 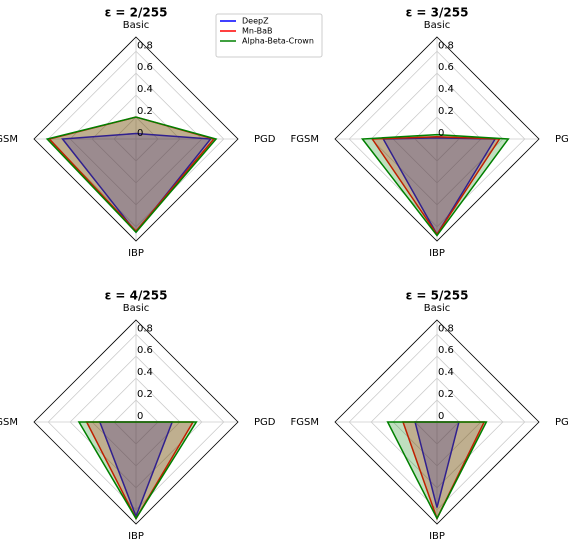 What do you see at coordinates (255, 21) in the screenshot?
I see `legend-label: DeepZ` at bounding box center [255, 21].